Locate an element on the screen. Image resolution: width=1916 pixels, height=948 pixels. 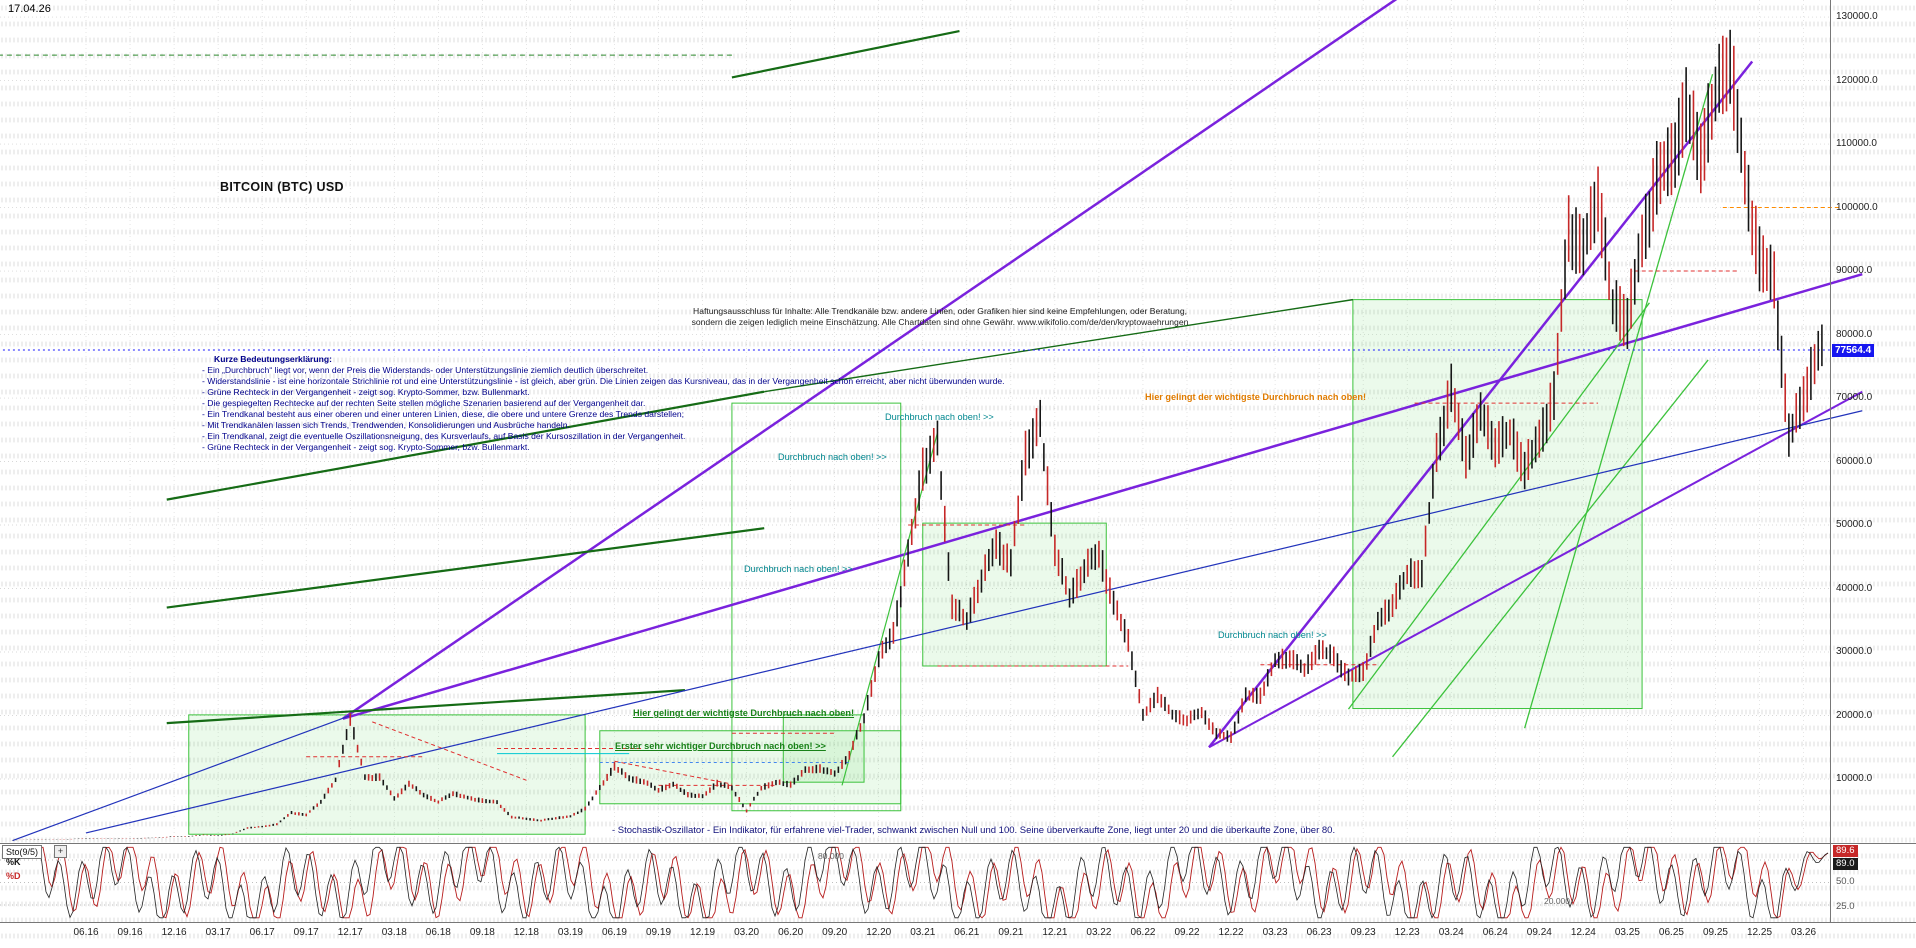
time-axis-label: 06.24 is located at coordinates (1495, 932).